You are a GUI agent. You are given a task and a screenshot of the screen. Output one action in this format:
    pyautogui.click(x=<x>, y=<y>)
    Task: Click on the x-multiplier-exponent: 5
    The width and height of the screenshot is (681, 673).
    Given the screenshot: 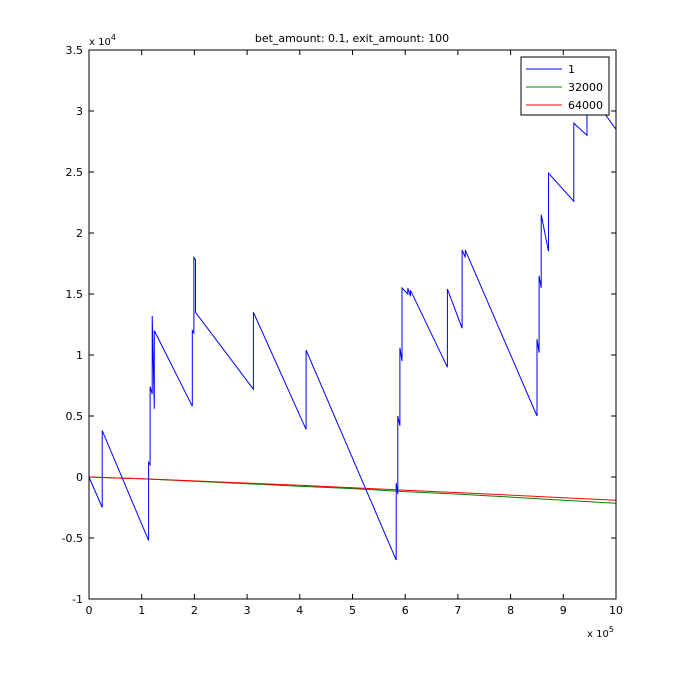 What is the action you would take?
    pyautogui.click(x=611, y=629)
    